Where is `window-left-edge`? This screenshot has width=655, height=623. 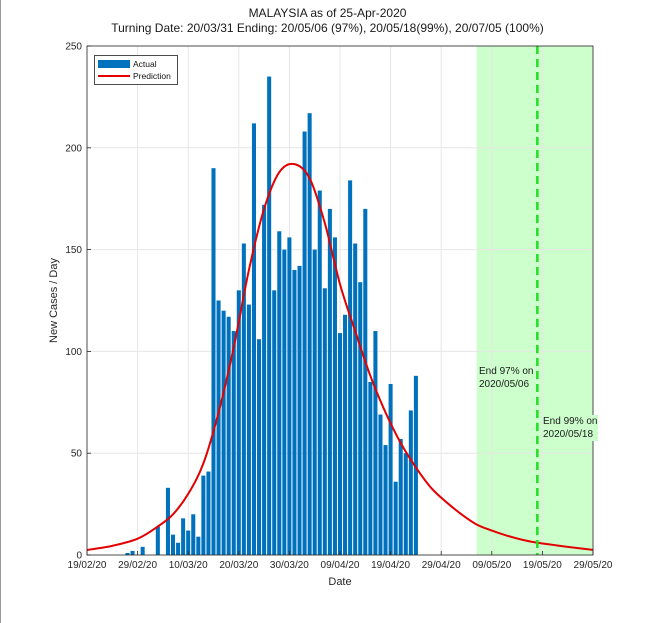 window-left-edge is located at coordinates (0, 311).